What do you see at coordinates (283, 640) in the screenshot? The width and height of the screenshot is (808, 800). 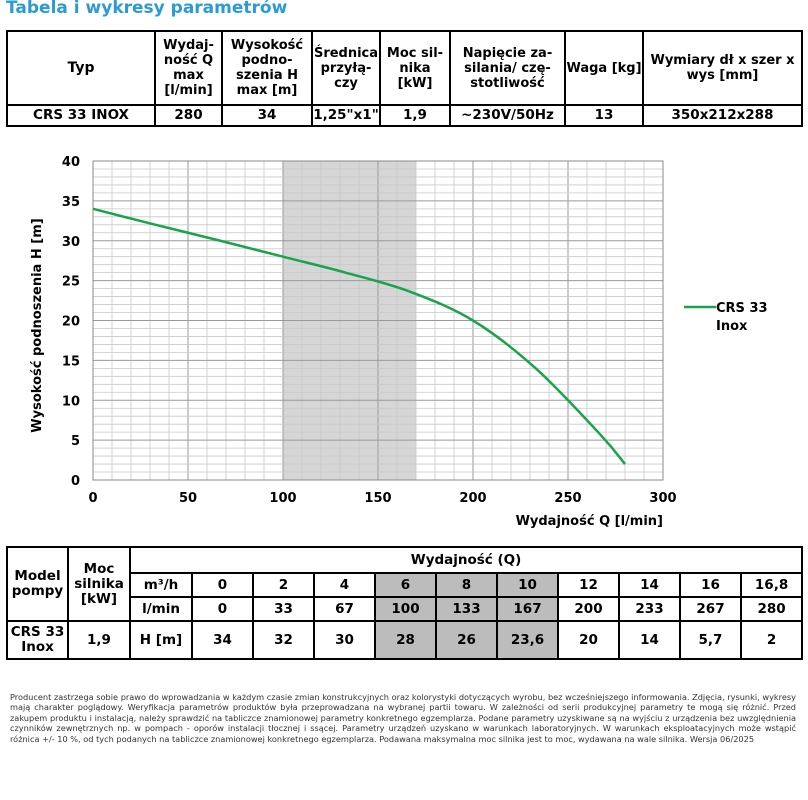 I see `head-value: 32` at bounding box center [283, 640].